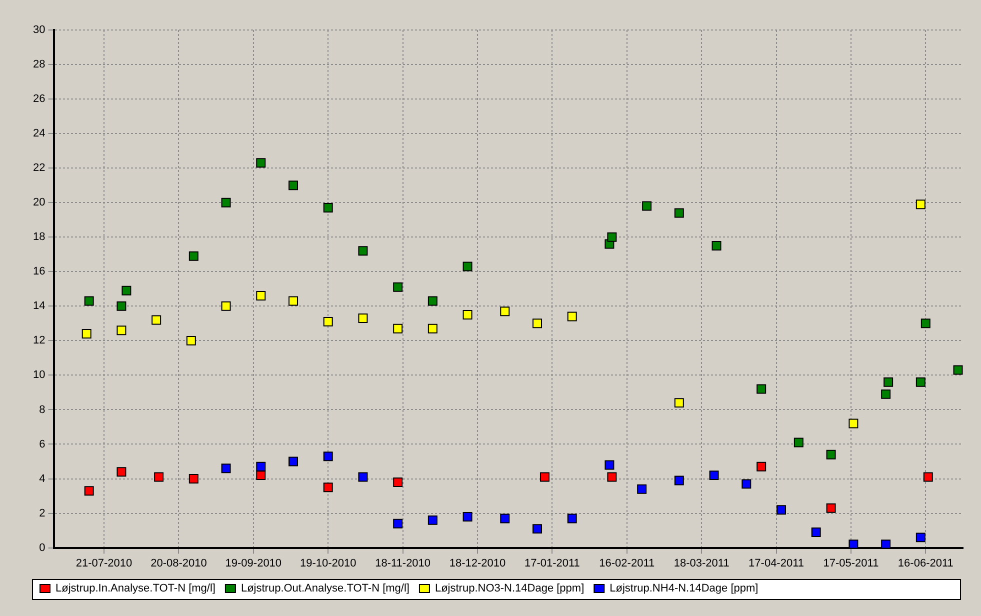 This screenshot has height=616, width=981. Describe the element at coordinates (509, 588) in the screenshot. I see `legend-label: Løjstrup.NO3-N.14Dage [ppm]` at that location.